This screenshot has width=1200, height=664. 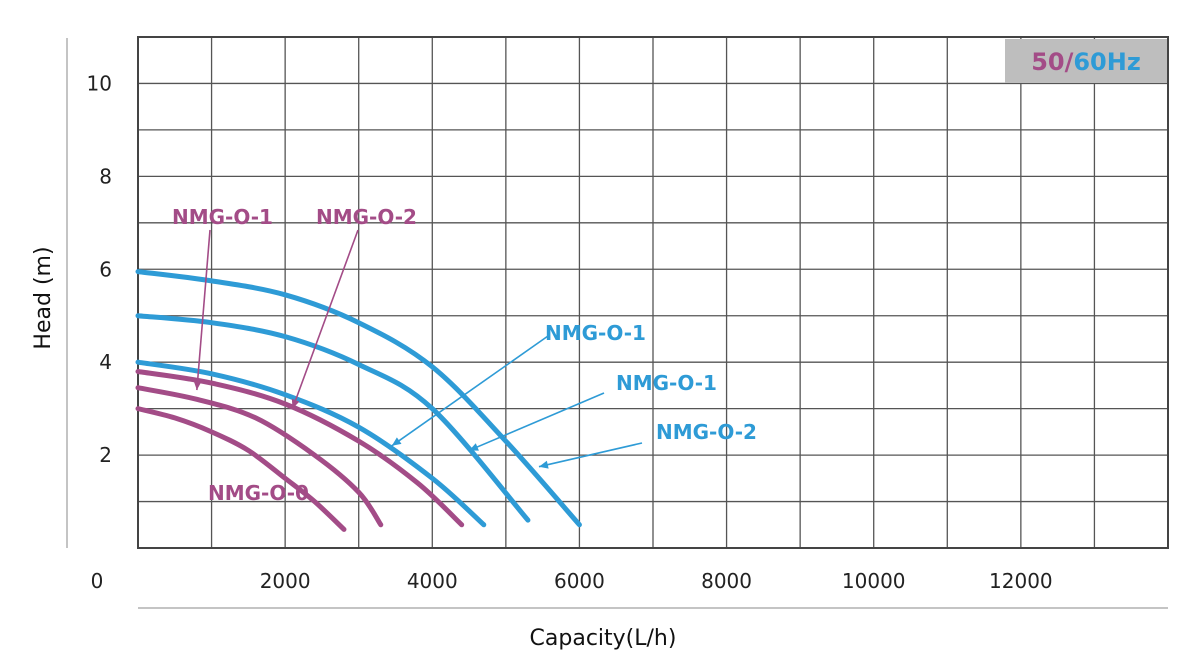 I want to click on y-tick-label: 8, so click(x=105, y=176).